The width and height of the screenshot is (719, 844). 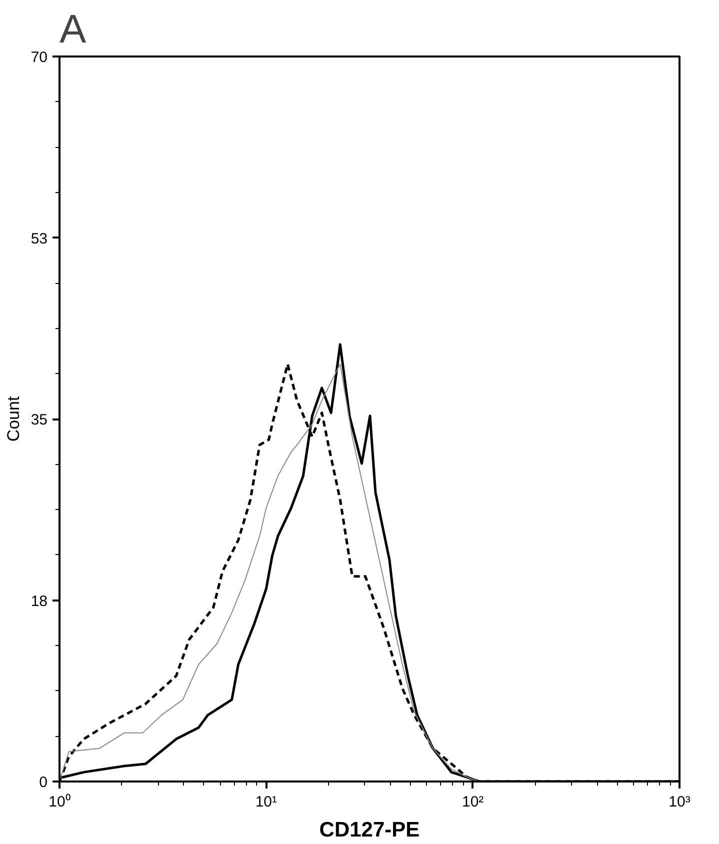 I want to click on y-tick-label: 18, so click(x=39, y=601).